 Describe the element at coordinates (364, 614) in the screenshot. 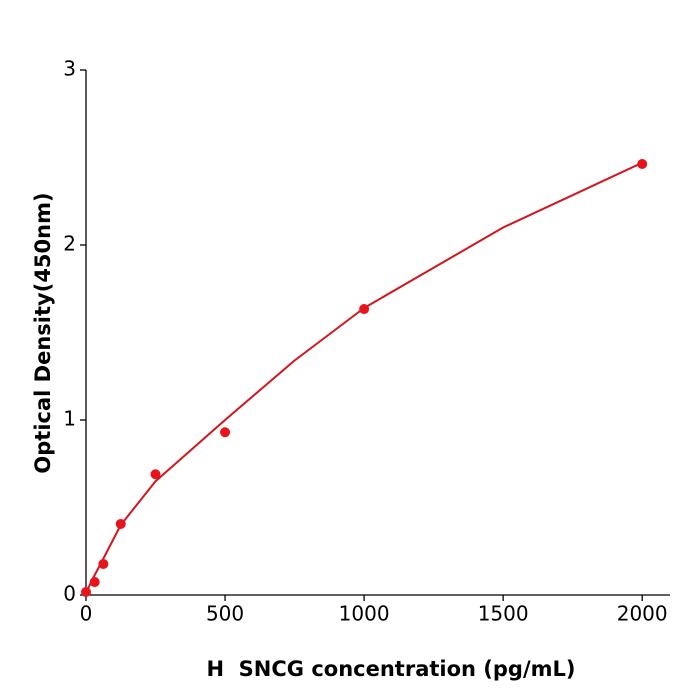

I see `x-tick-label: 1000` at that location.